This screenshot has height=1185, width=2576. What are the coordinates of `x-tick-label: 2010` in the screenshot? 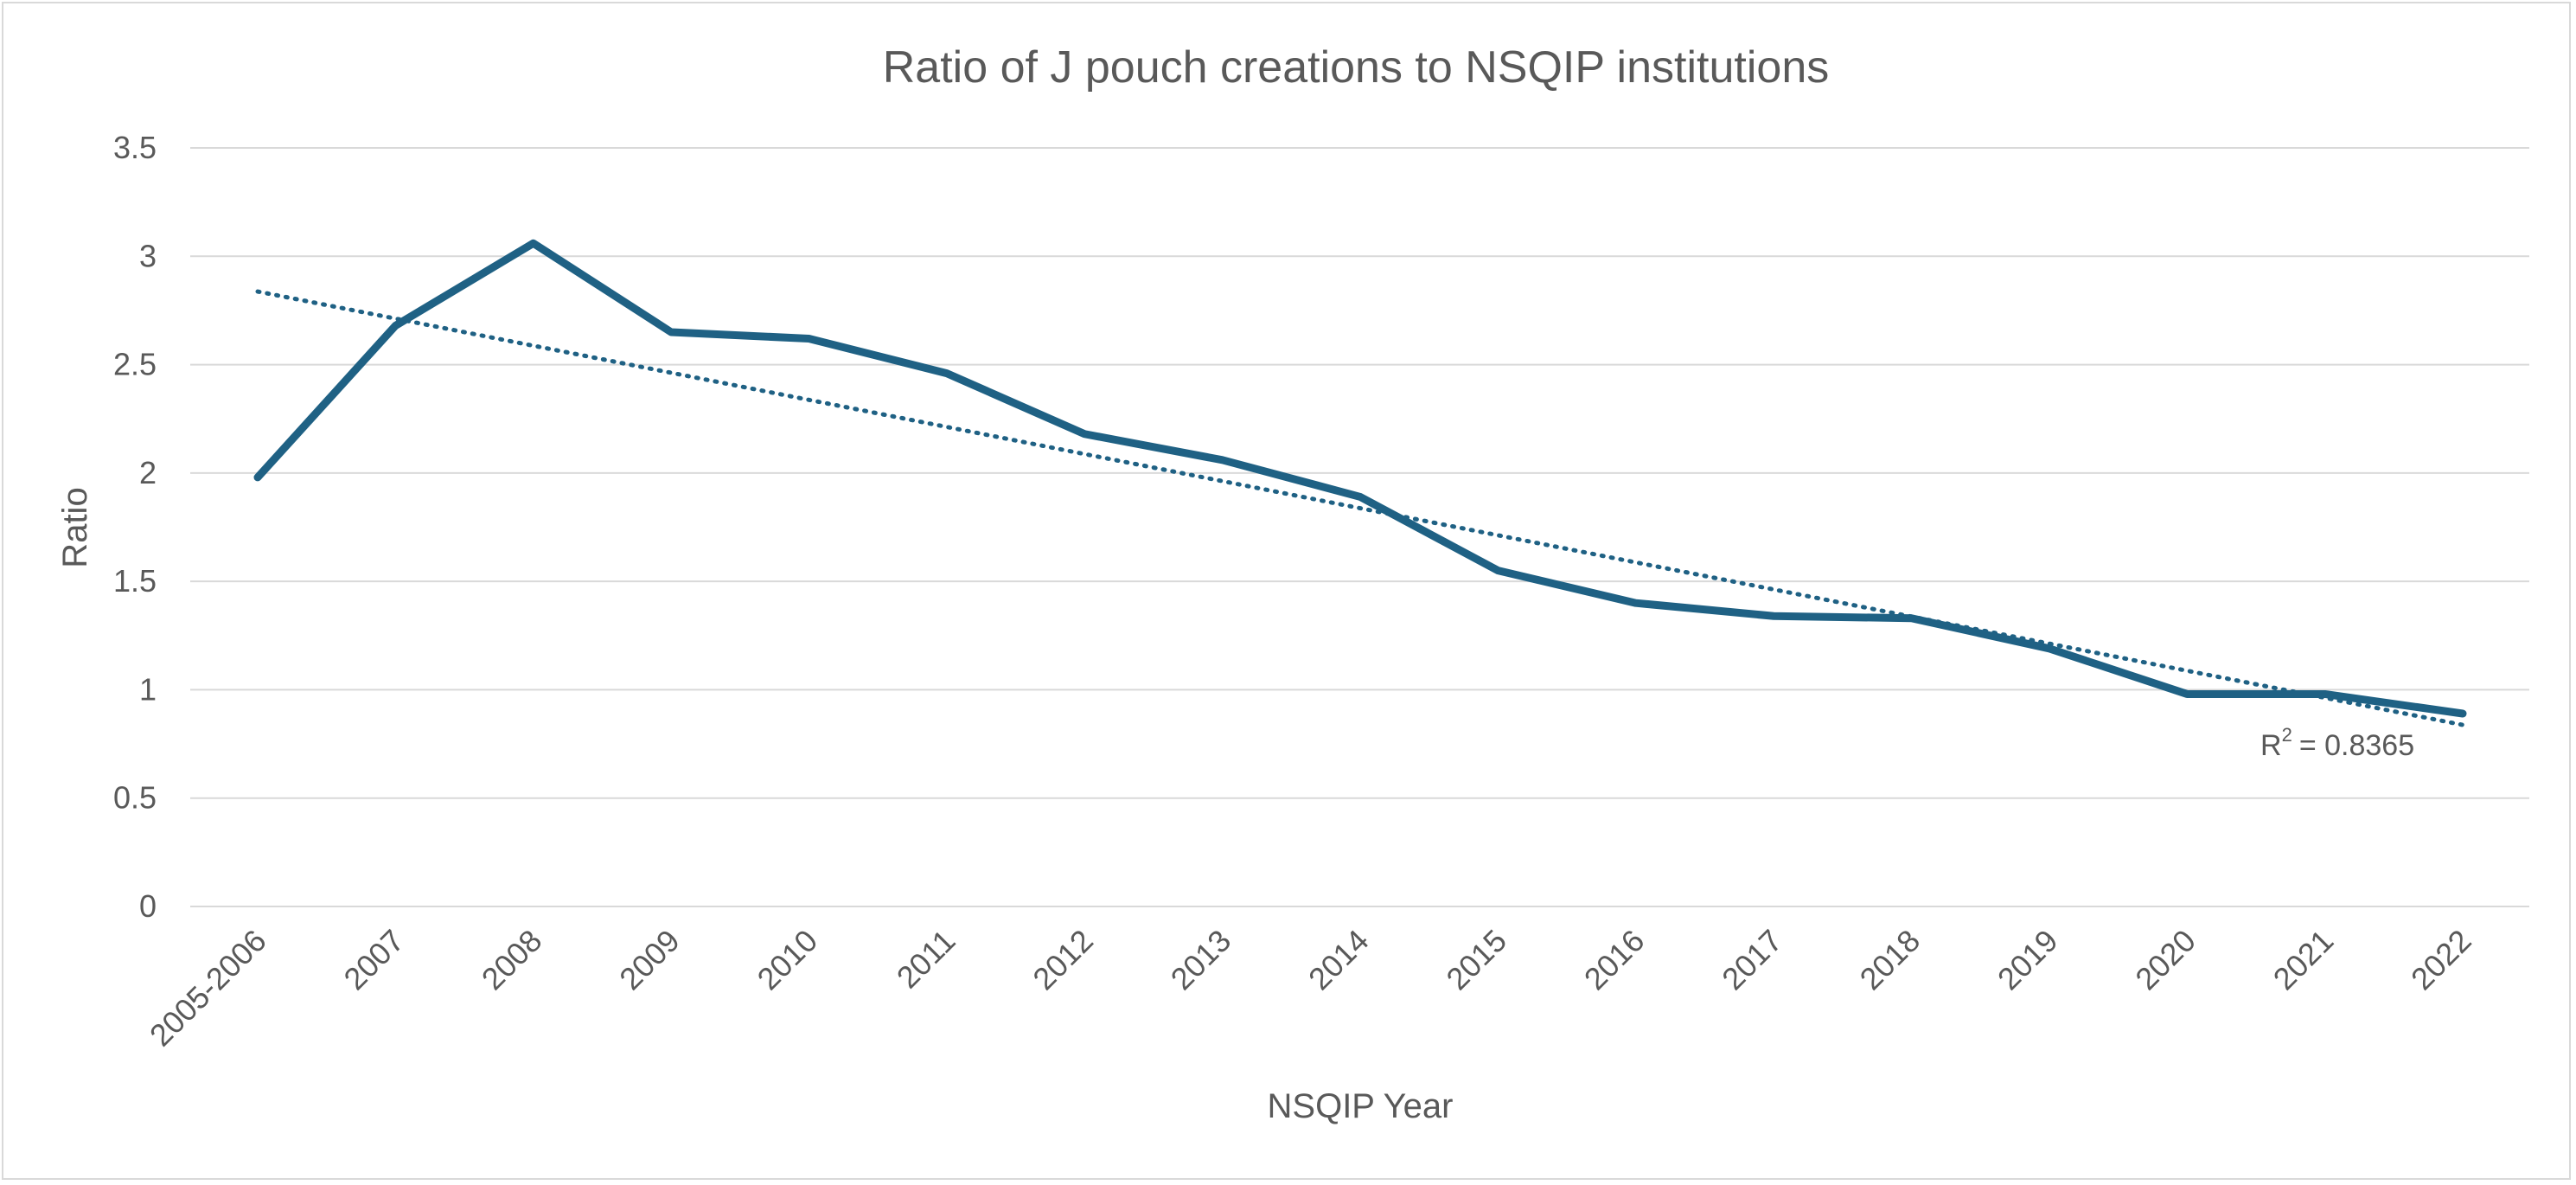 It's located at (788, 960).